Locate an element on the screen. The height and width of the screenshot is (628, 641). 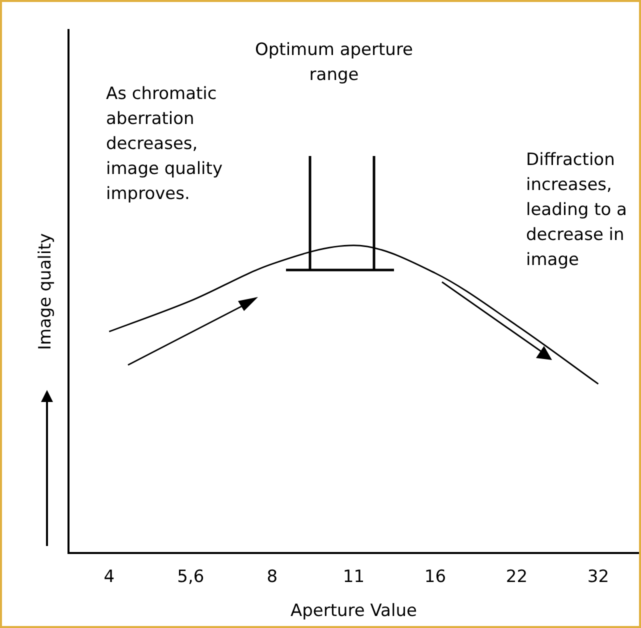
x-tick-label: 8 is located at coordinates (272, 576).